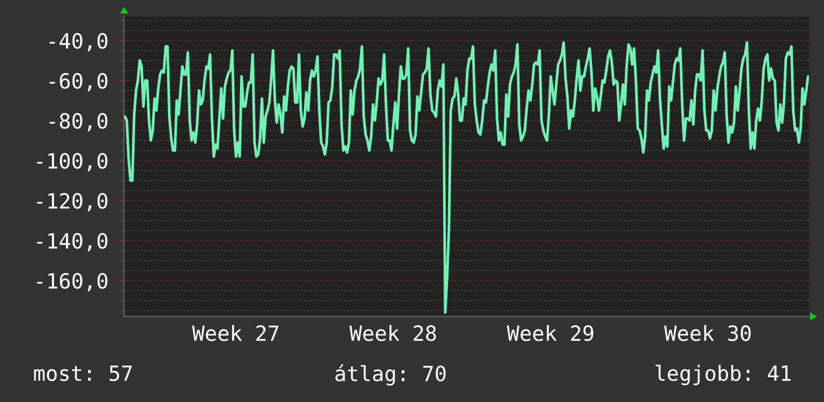 The width and height of the screenshot is (824, 402). What do you see at coordinates (392, 333) in the screenshot?
I see `x-tick-label: Week 28` at bounding box center [392, 333].